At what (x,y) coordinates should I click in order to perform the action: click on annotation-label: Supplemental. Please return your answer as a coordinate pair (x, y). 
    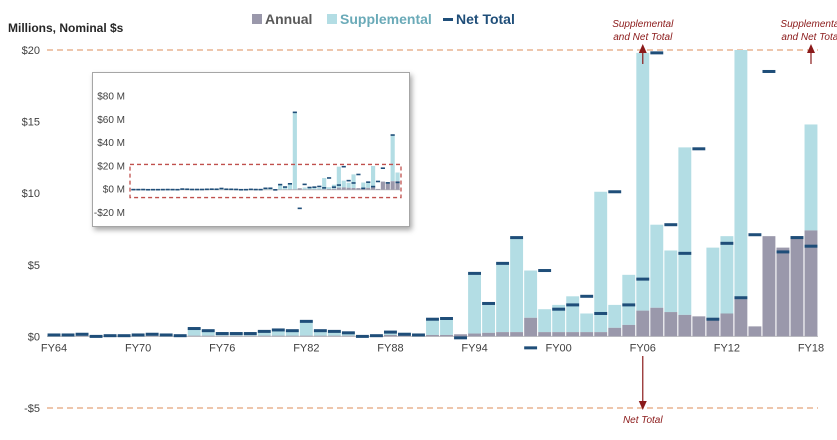
    Looking at the image, I should click on (808, 24).